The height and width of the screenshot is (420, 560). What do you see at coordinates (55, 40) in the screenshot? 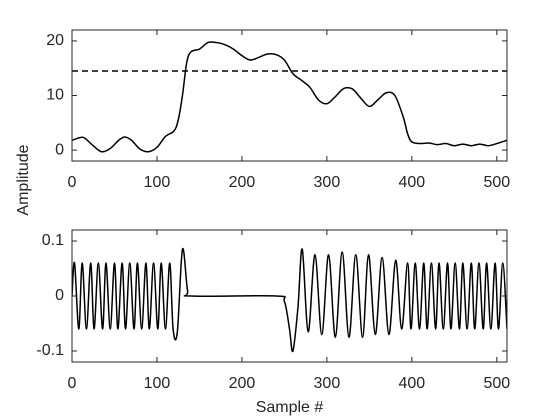
I see `y-tick-label: 20` at bounding box center [55, 40].